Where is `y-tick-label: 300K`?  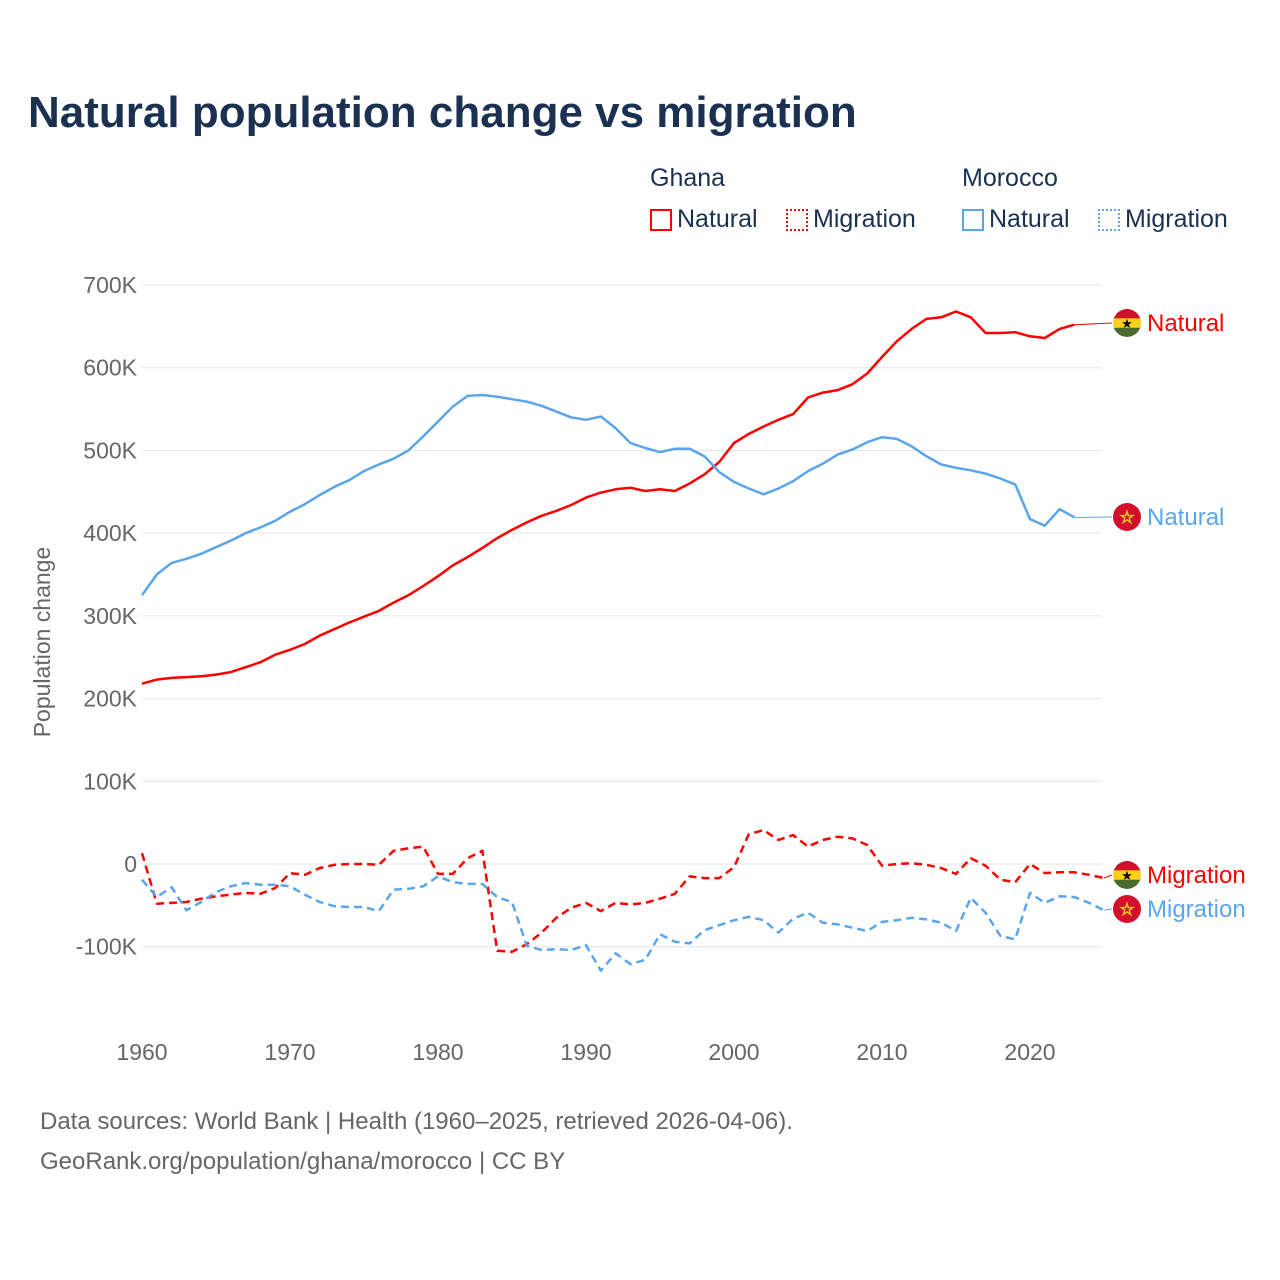 y-tick-label: 300K is located at coordinates (110, 616).